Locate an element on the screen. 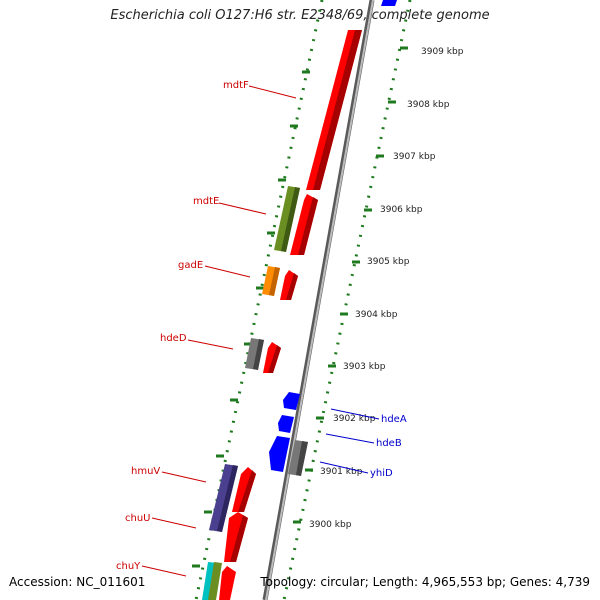 The image size is (600, 600). gene-label-yhiD: yhiD is located at coordinates (381, 473).